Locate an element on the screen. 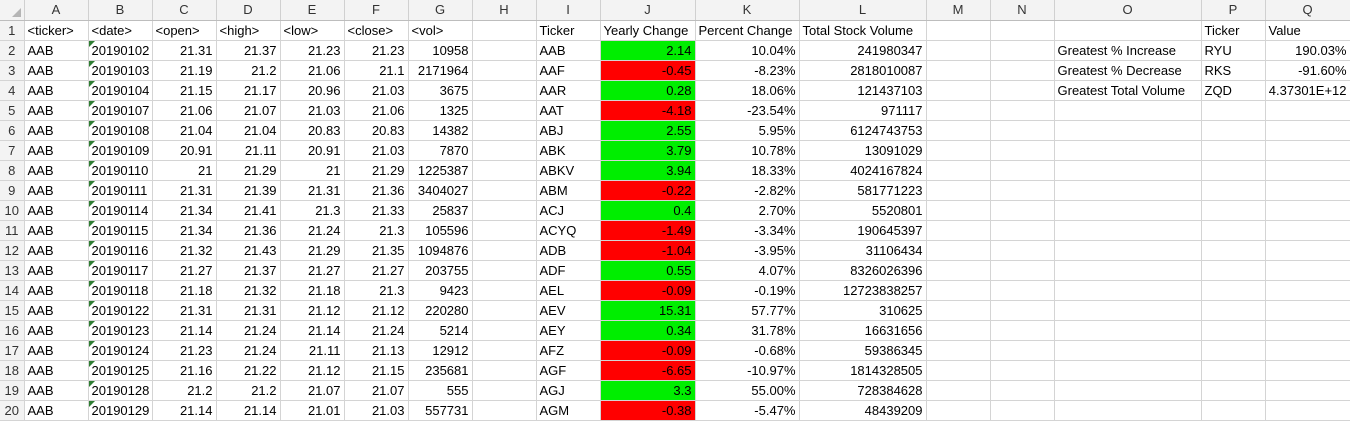 The height and width of the screenshot is (436, 1350). cell-f9: 21.36 is located at coordinates (376, 190).